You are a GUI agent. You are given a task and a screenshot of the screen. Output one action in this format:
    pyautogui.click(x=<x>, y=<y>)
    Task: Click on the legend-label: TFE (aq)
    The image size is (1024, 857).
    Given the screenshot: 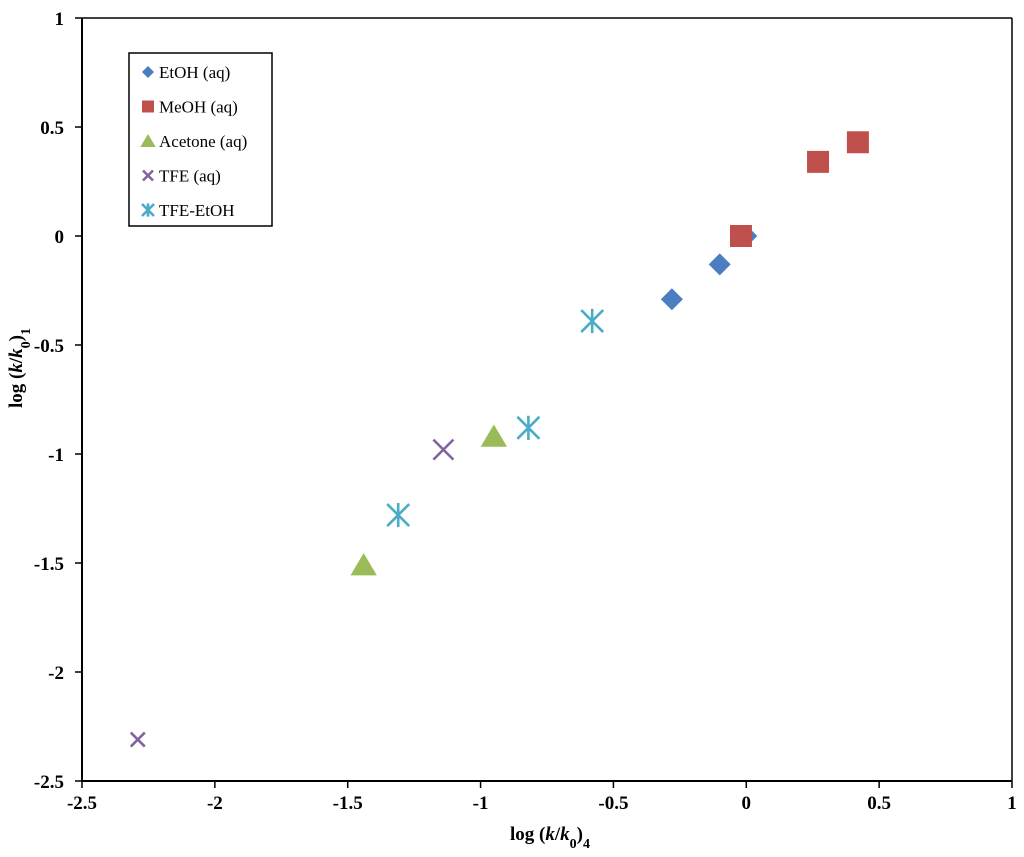 What is the action you would take?
    pyautogui.click(x=190, y=176)
    